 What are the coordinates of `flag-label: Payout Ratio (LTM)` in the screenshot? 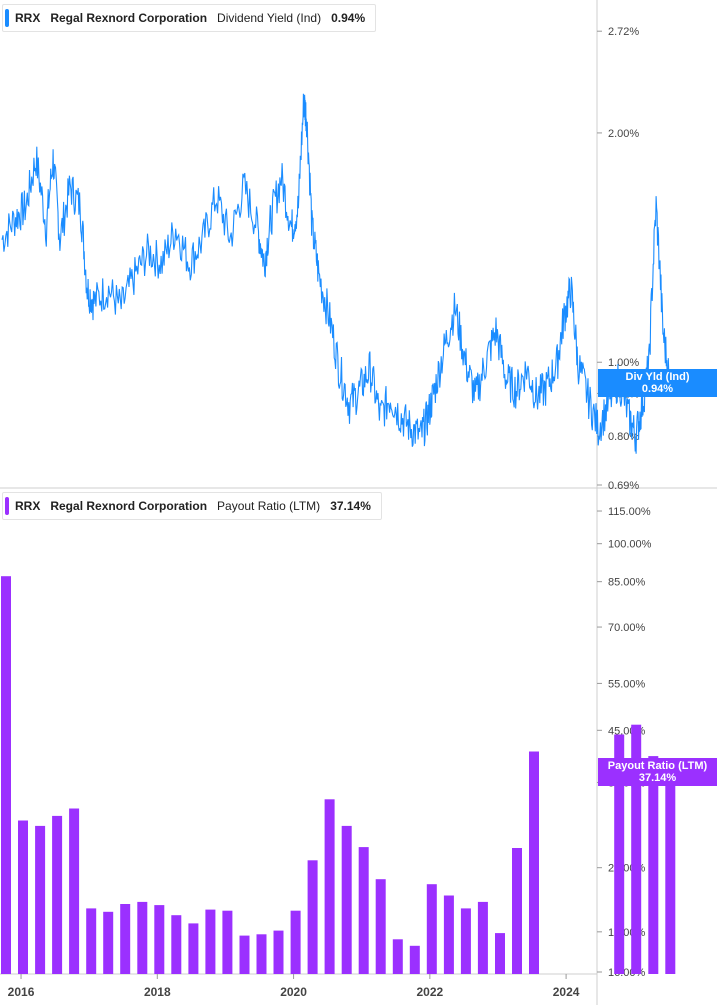 It's located at (657, 766).